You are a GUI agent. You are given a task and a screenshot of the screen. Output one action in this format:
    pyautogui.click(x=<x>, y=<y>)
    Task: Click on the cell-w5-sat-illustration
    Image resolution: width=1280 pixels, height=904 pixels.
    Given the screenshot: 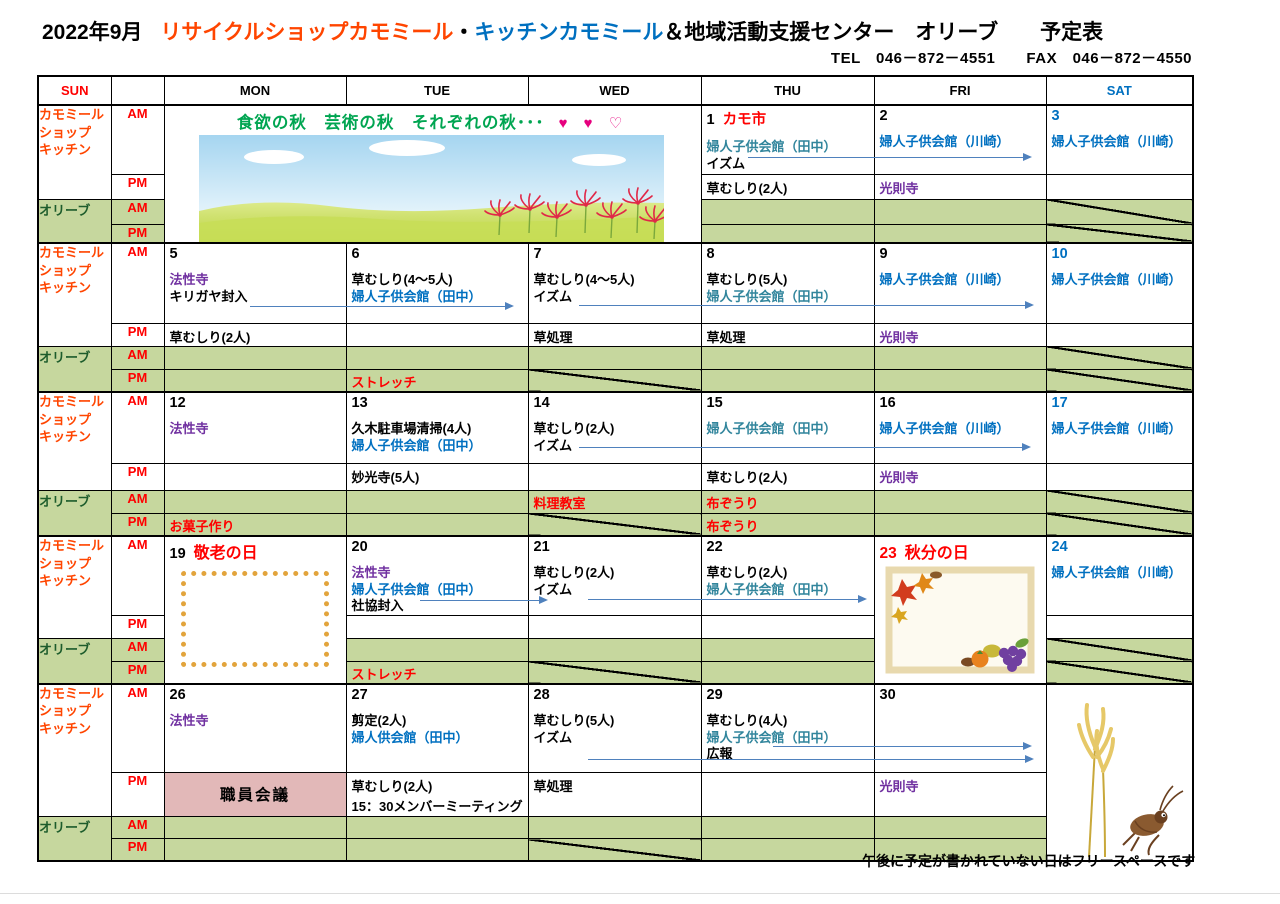 What is the action you would take?
    pyautogui.click(x=1119, y=772)
    